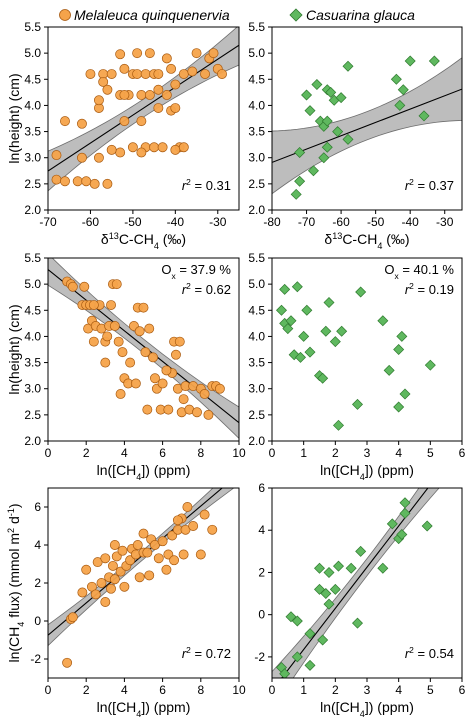 This screenshot has width=474, height=718. What do you see at coordinates (341, 222) in the screenshot?
I see `x-tick-label: -60` at bounding box center [341, 222].